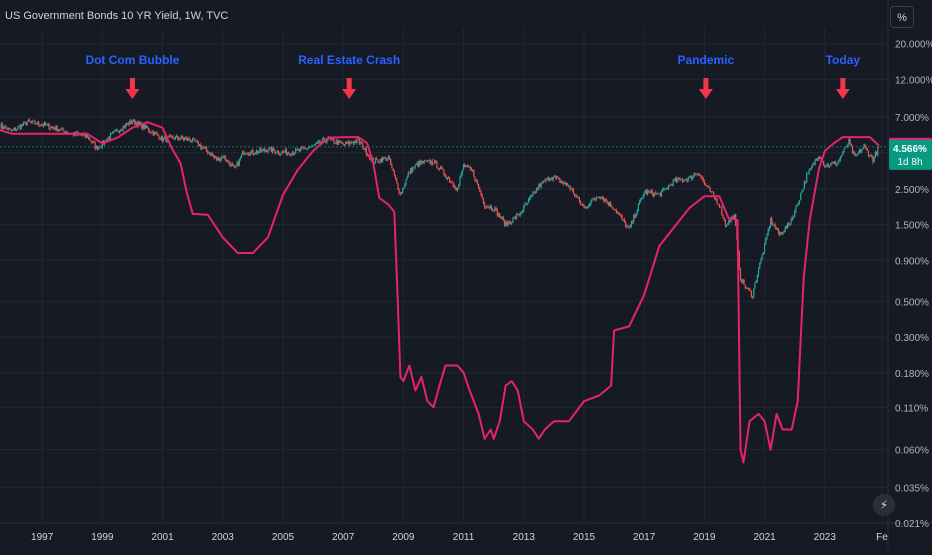 The height and width of the screenshot is (555, 932). Describe the element at coordinates (843, 60) in the screenshot. I see `annotation-label: Today` at that location.